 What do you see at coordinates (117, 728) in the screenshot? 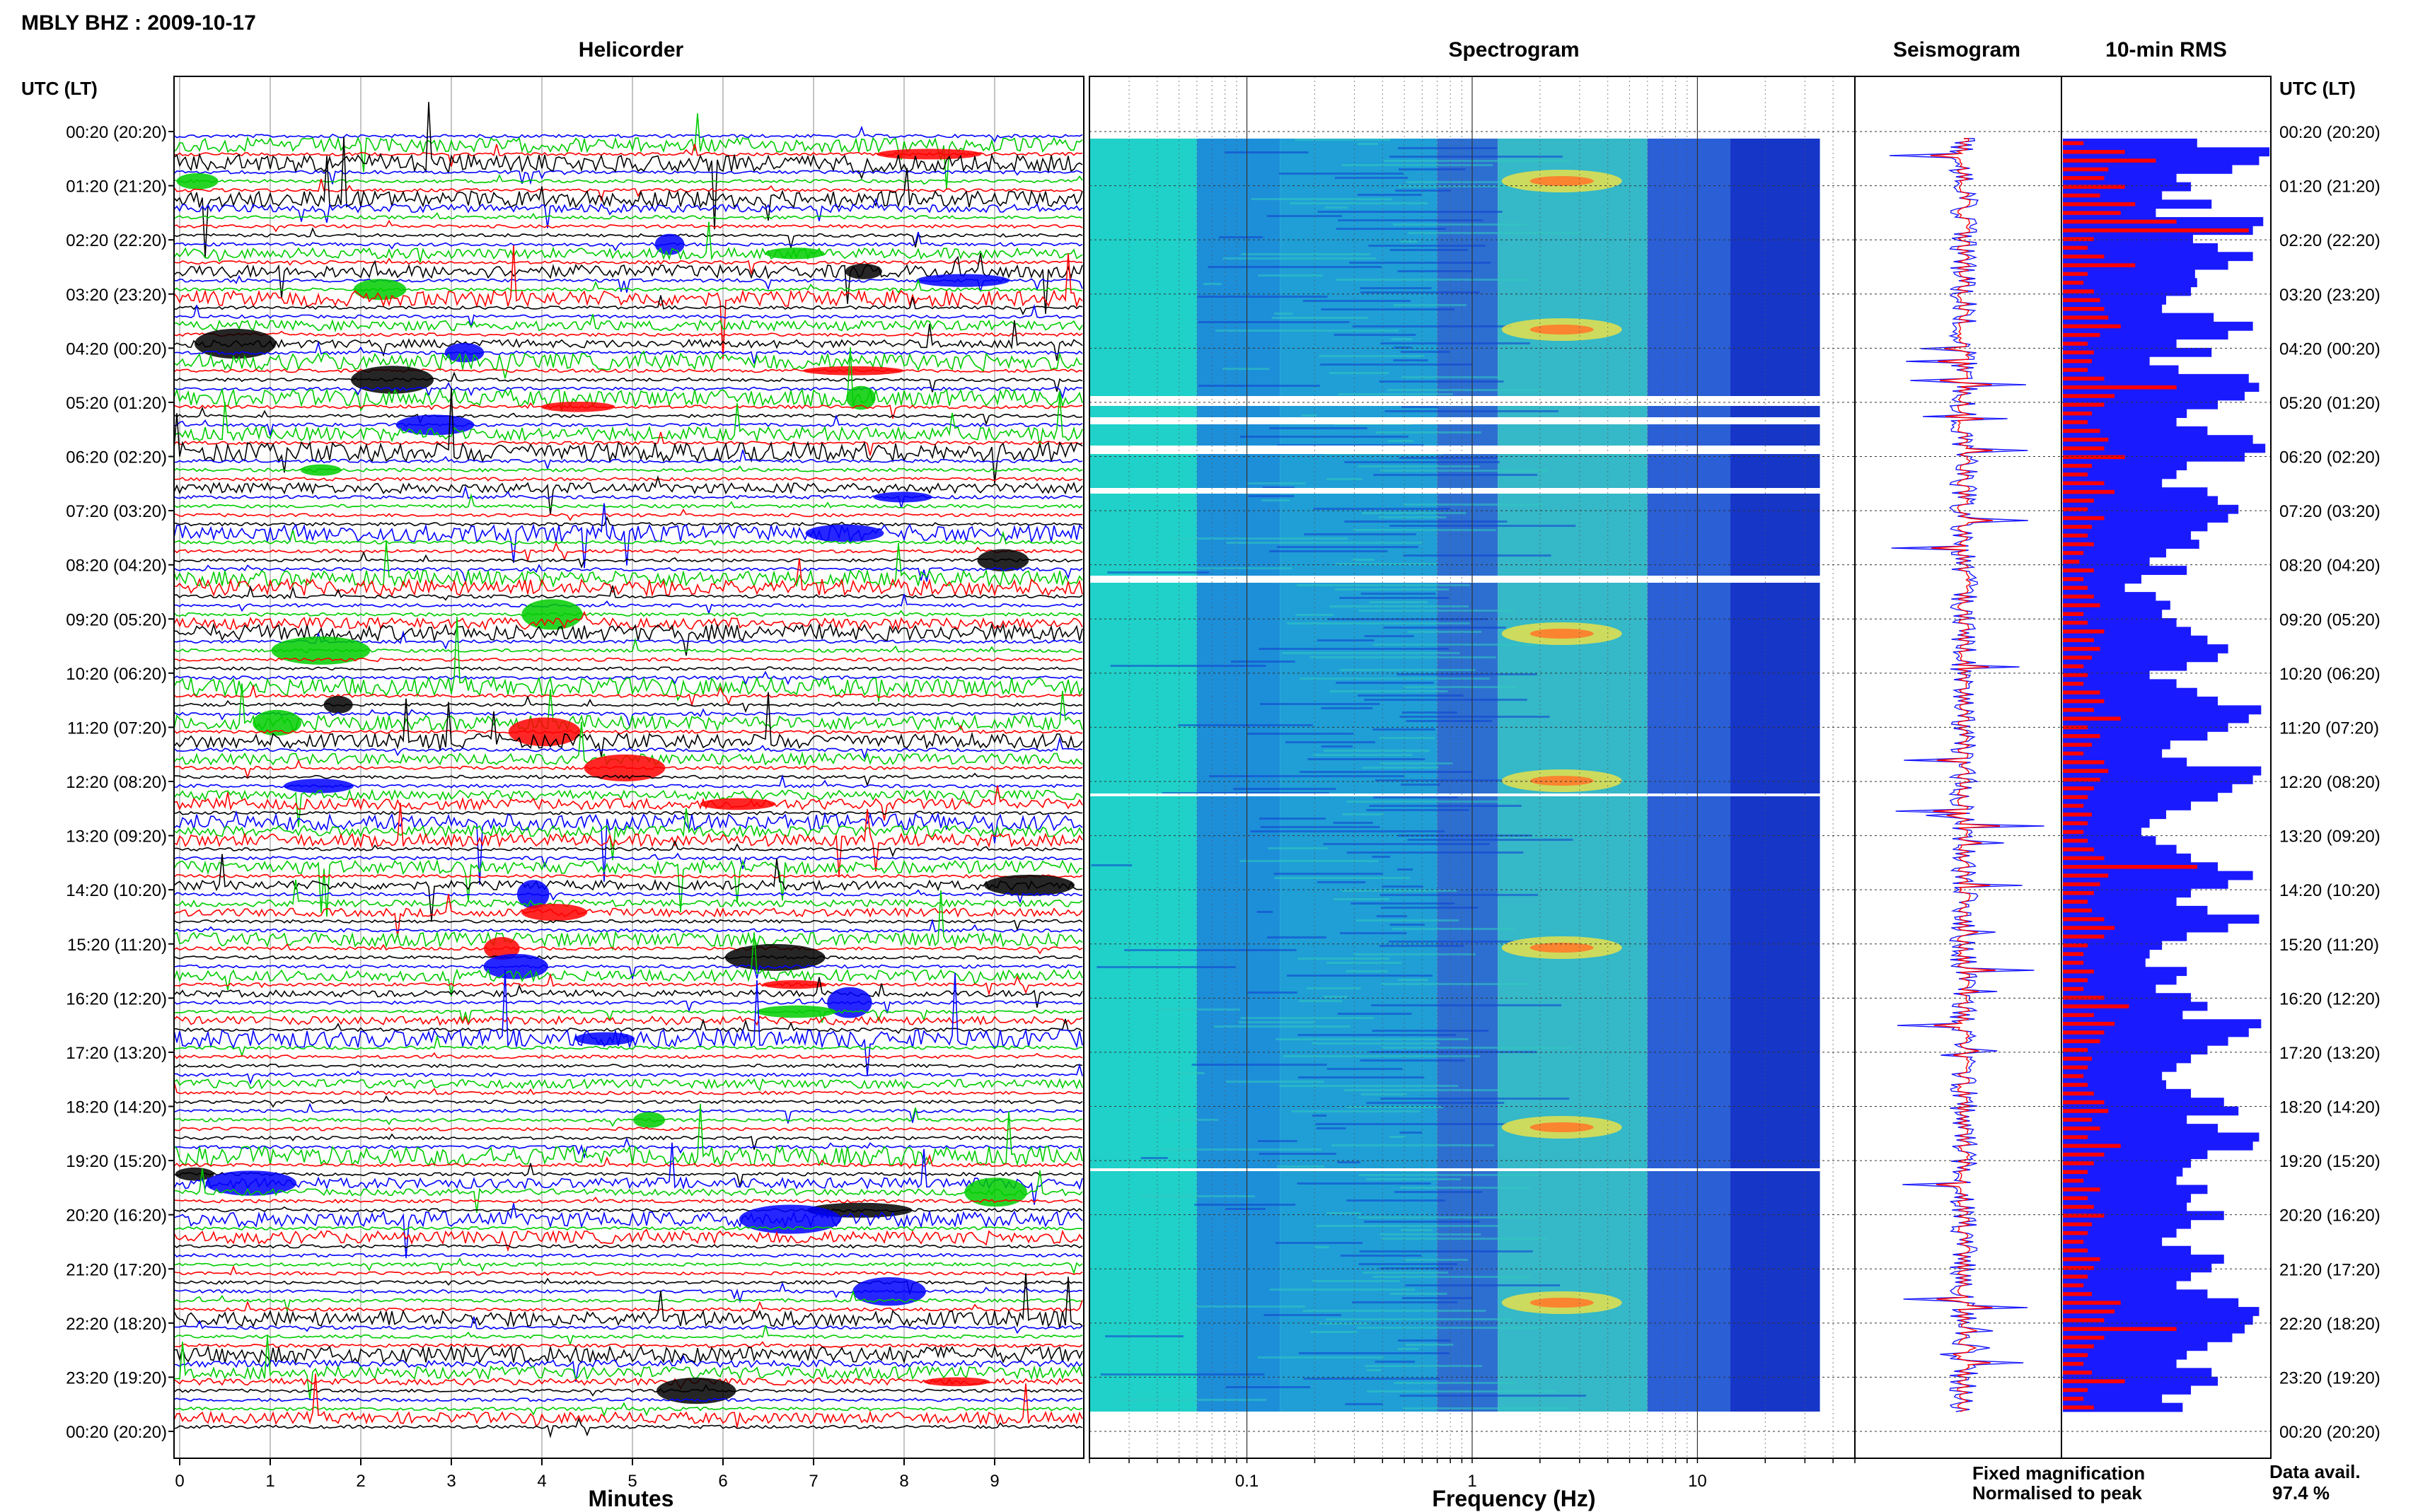
I see `time-label-left: 11:20 (07:20)` at bounding box center [117, 728].